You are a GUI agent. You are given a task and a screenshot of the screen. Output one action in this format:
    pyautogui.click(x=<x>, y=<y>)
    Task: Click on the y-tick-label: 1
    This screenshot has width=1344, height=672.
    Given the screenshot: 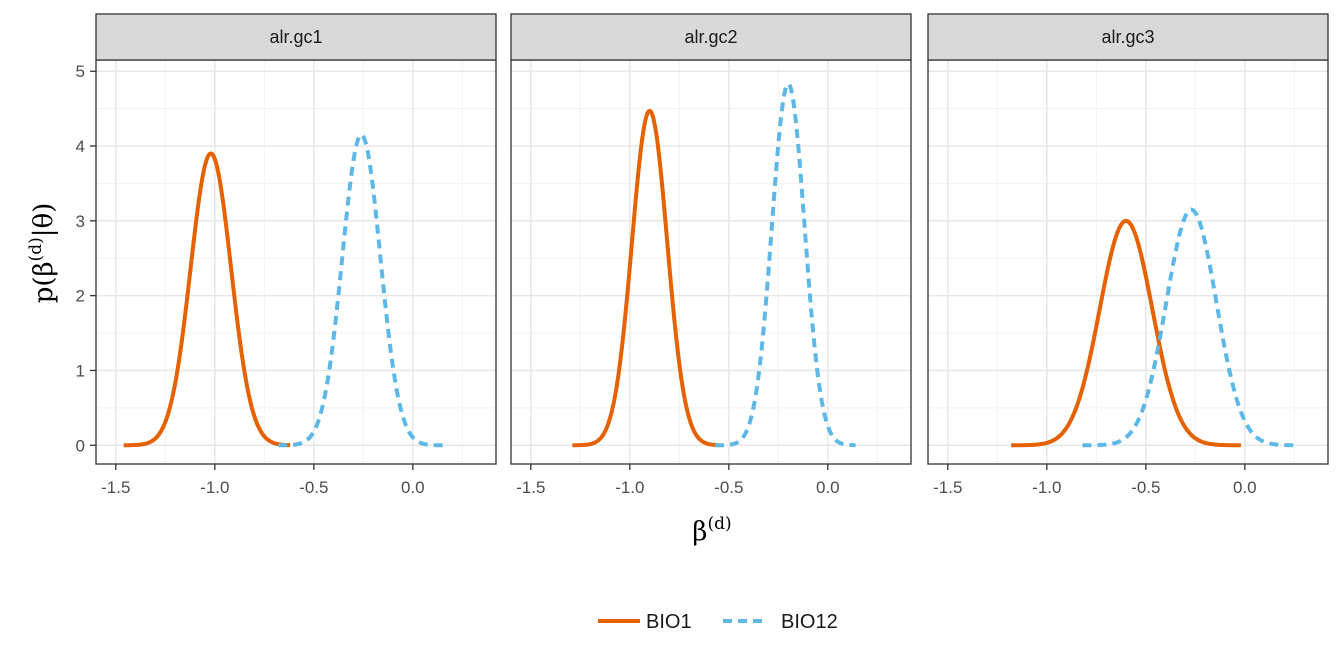 What is the action you would take?
    pyautogui.click(x=80, y=370)
    